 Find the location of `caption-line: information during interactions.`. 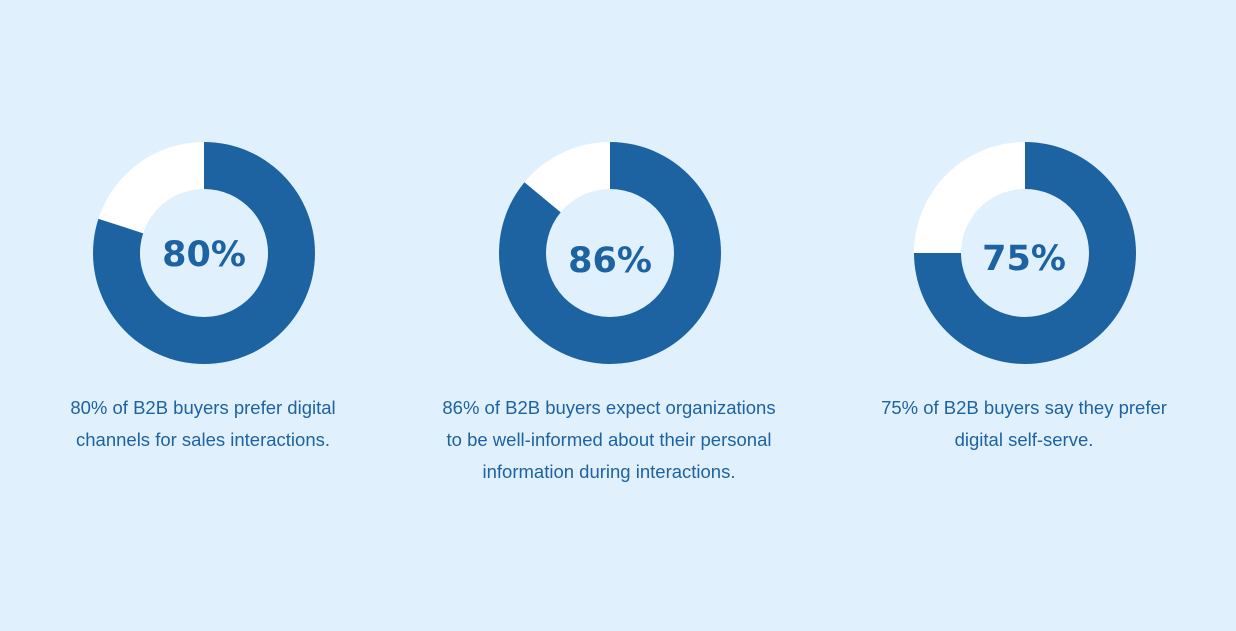

caption-line: information during interactions. is located at coordinates (609, 471).